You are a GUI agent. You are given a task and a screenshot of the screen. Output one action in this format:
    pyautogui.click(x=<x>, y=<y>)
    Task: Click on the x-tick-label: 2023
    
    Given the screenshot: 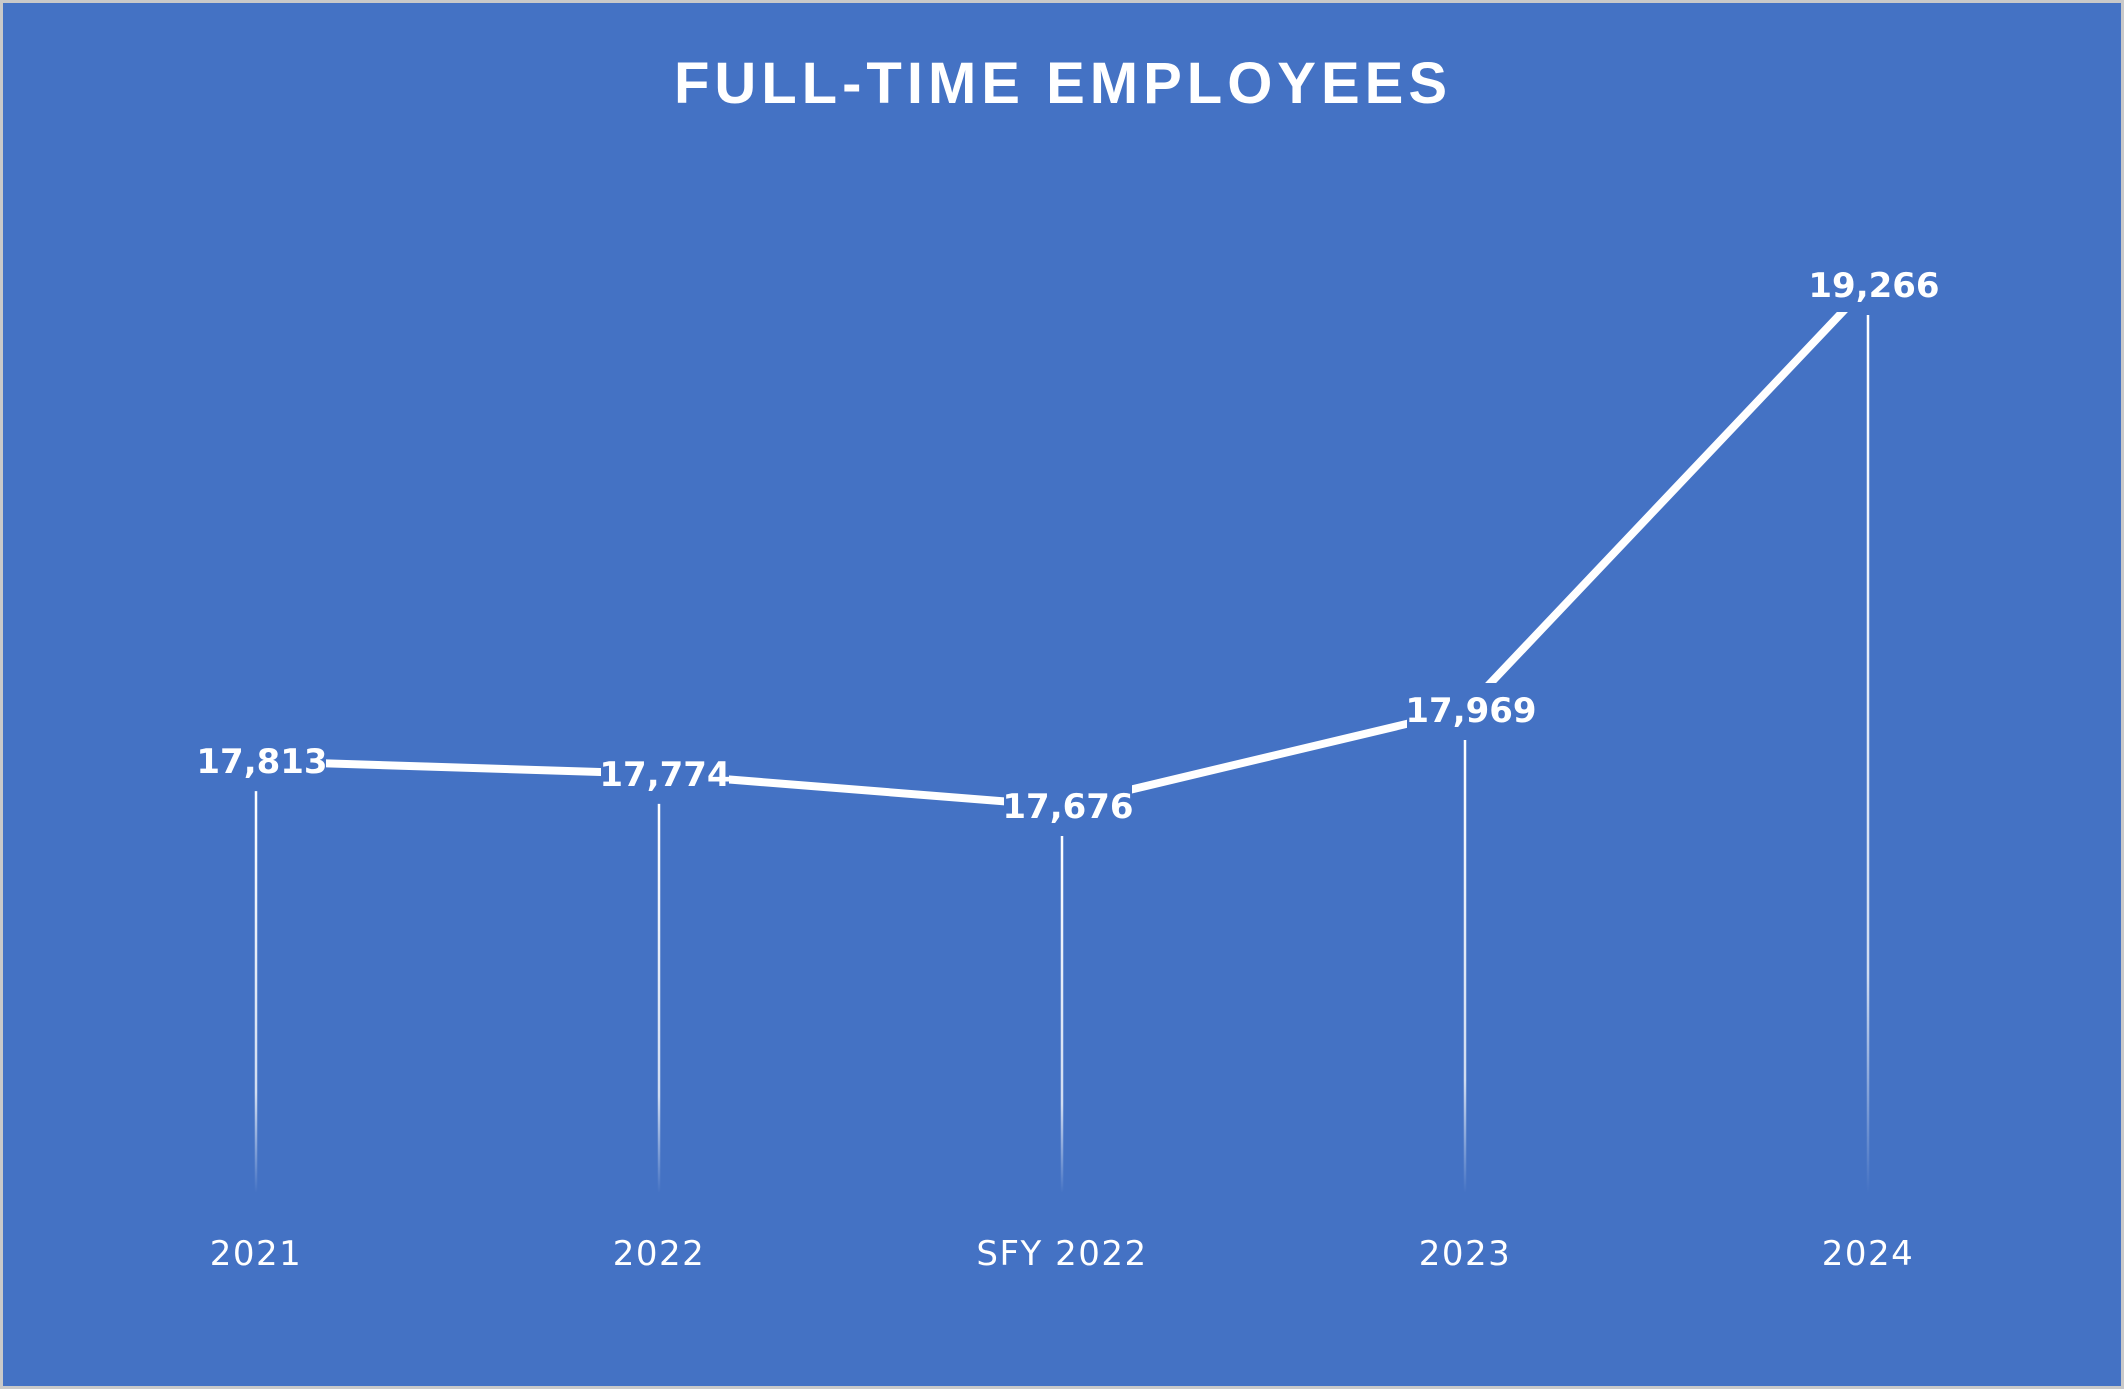 What is the action you would take?
    pyautogui.click(x=1465, y=1254)
    